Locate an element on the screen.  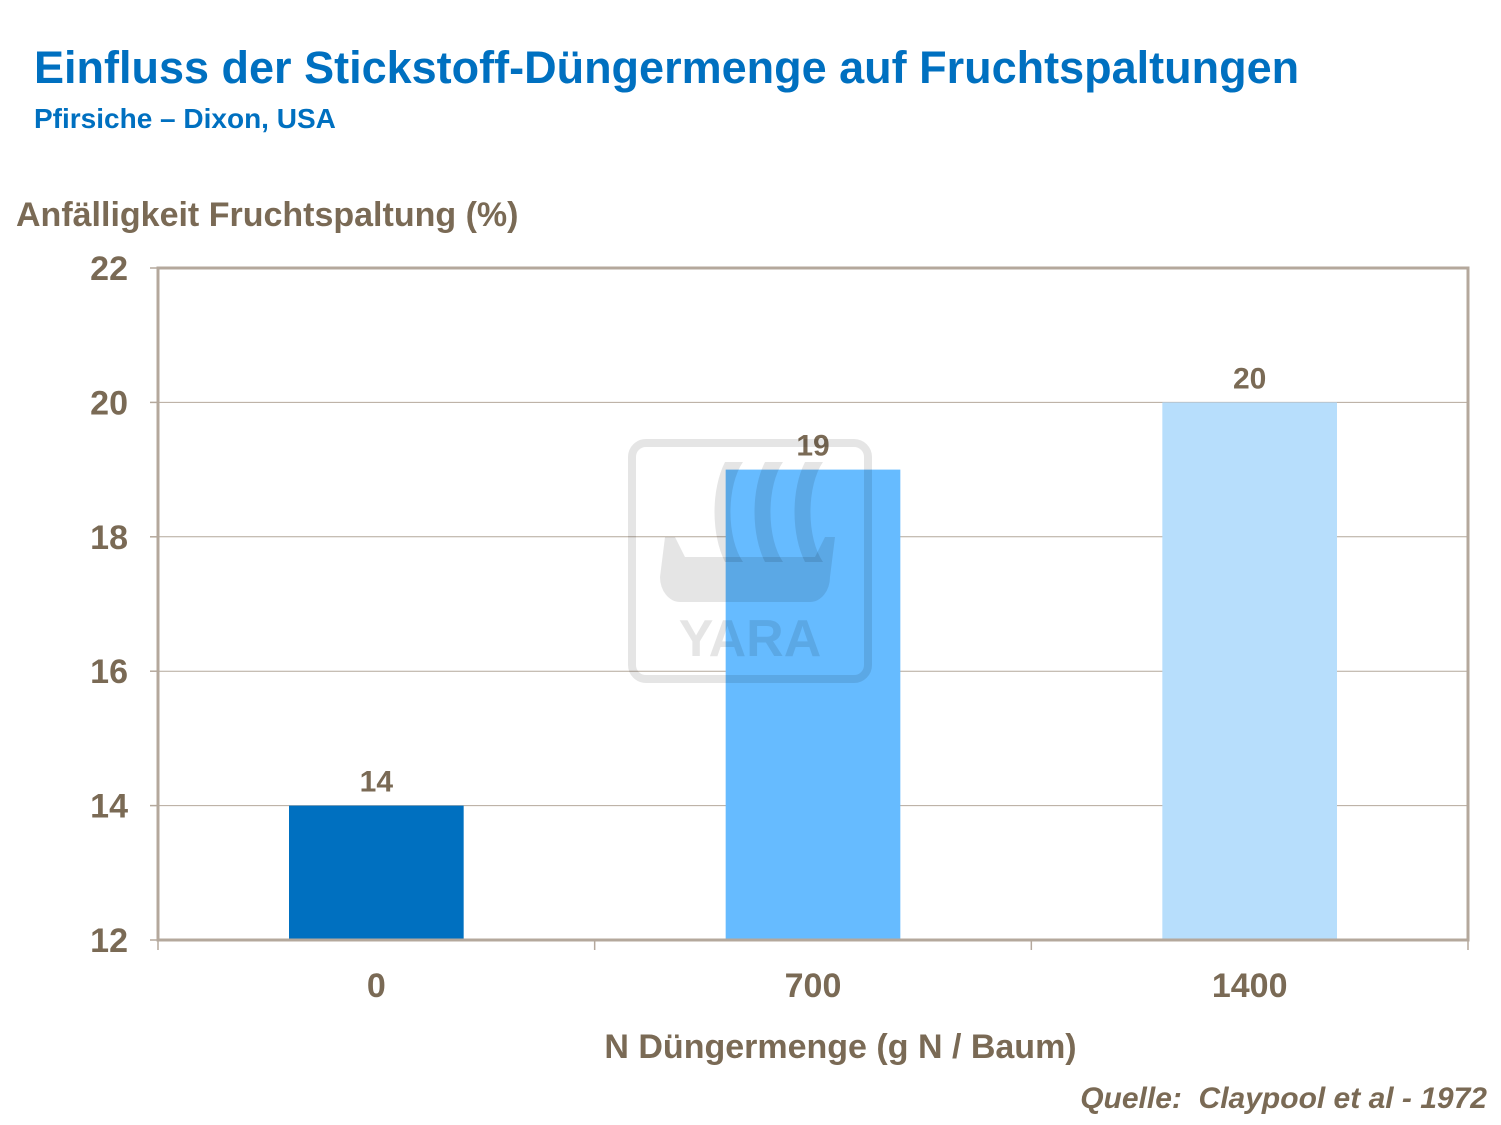
x-tick-label: 700 is located at coordinates (813, 986).